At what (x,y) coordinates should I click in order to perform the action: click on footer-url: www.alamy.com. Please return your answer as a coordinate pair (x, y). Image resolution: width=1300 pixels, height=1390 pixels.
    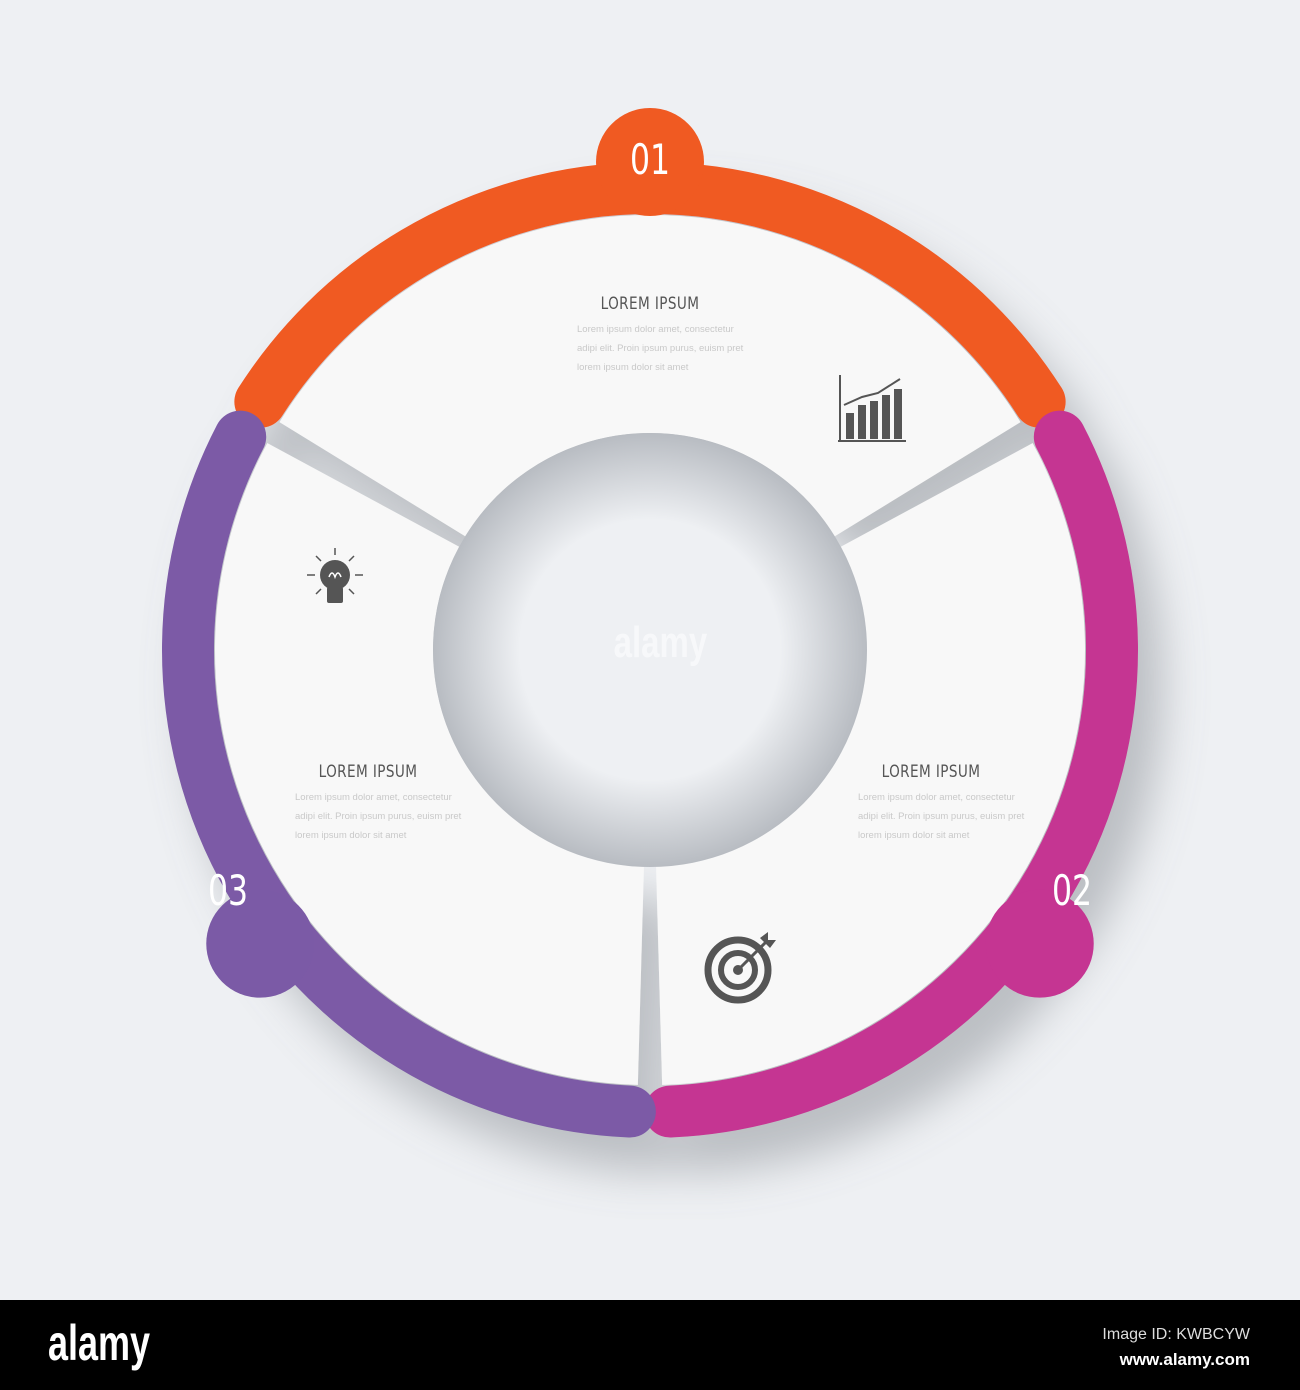
    Looking at the image, I should click on (1184, 1359).